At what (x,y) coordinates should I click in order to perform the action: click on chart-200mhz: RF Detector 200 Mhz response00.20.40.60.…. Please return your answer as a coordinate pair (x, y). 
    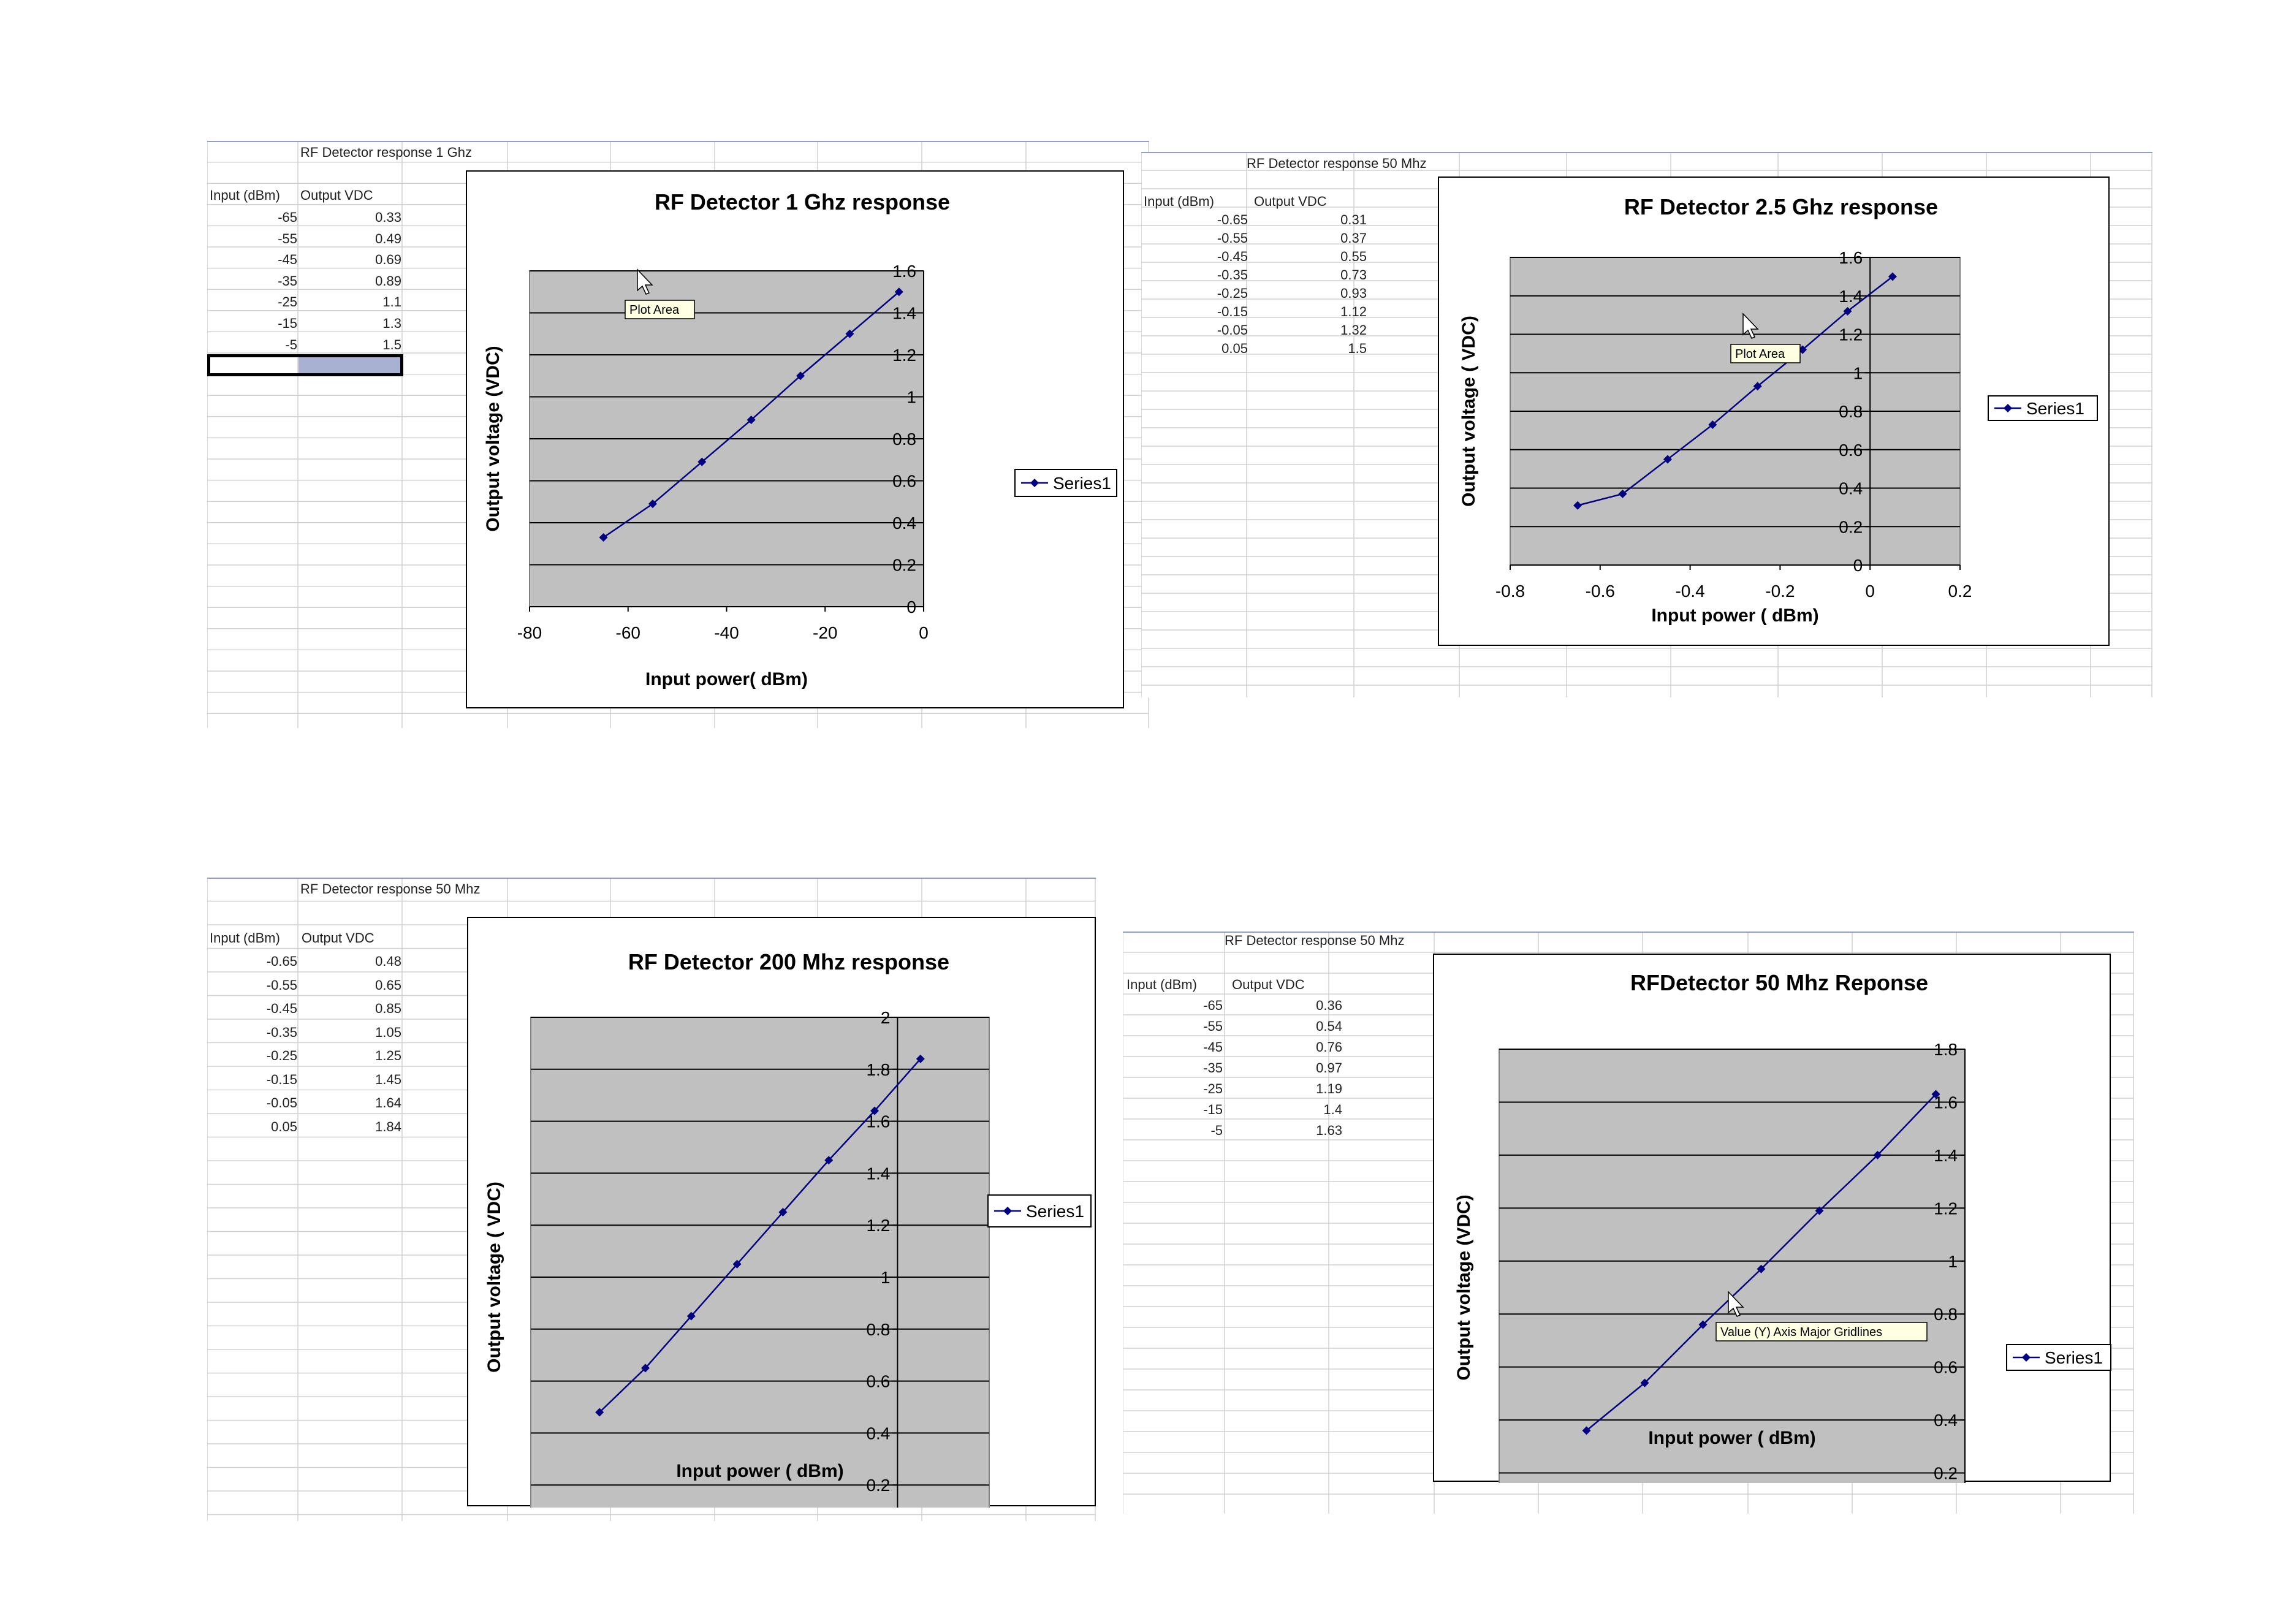
    Looking at the image, I should click on (781, 1212).